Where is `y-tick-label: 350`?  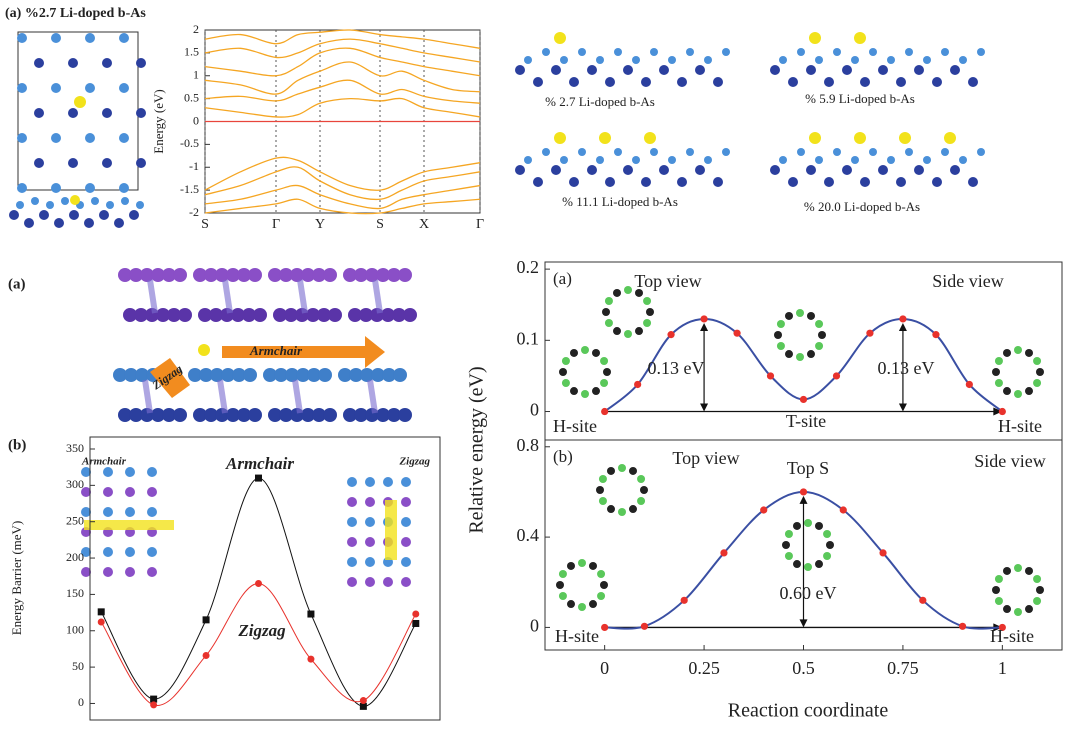
y-tick-label: 350 is located at coordinates (75, 448).